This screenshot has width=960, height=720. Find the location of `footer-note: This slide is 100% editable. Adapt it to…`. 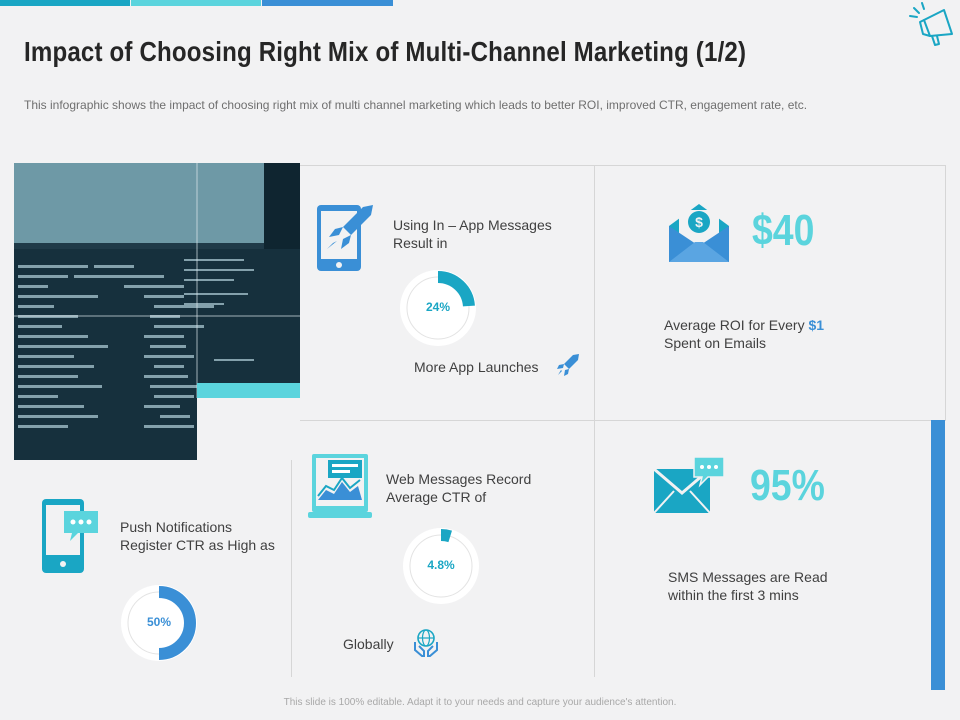

footer-note: This slide is 100% editable. Adapt it to… is located at coordinates (480, 702).